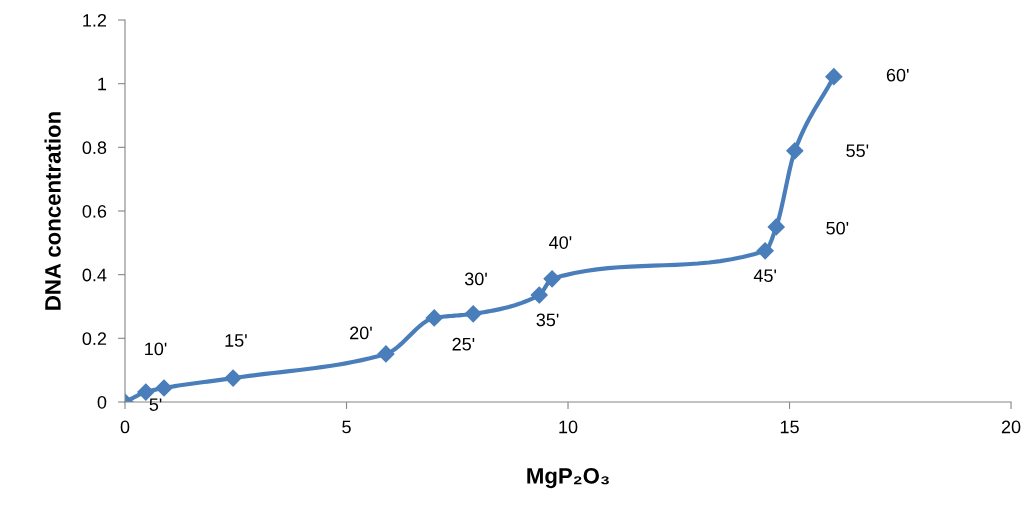  What do you see at coordinates (547, 320) in the screenshot?
I see `annotation: 35'` at bounding box center [547, 320].